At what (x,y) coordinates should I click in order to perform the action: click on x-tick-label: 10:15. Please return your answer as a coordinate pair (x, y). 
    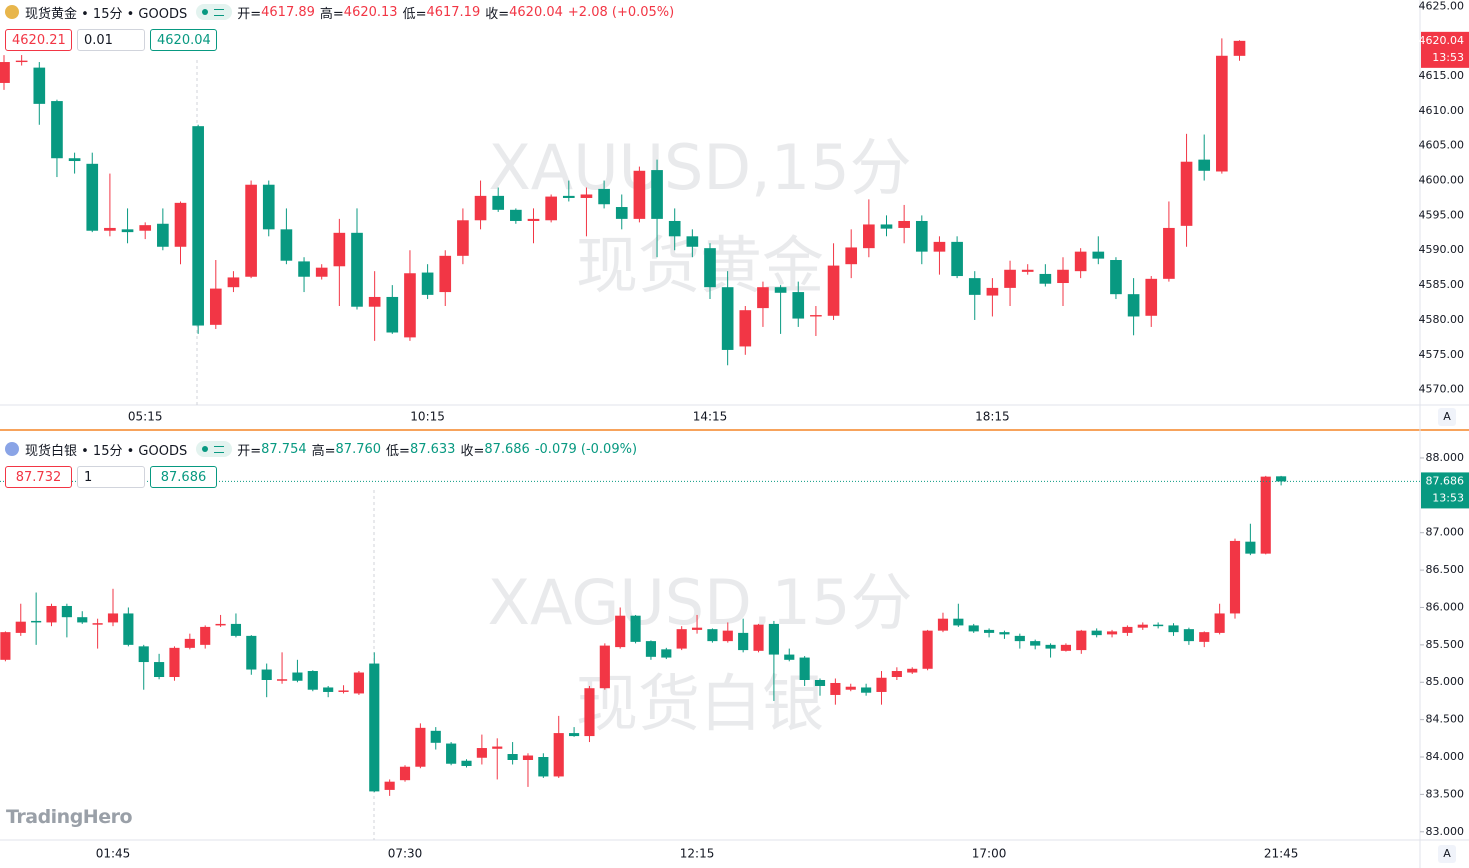
    Looking at the image, I should click on (427, 417).